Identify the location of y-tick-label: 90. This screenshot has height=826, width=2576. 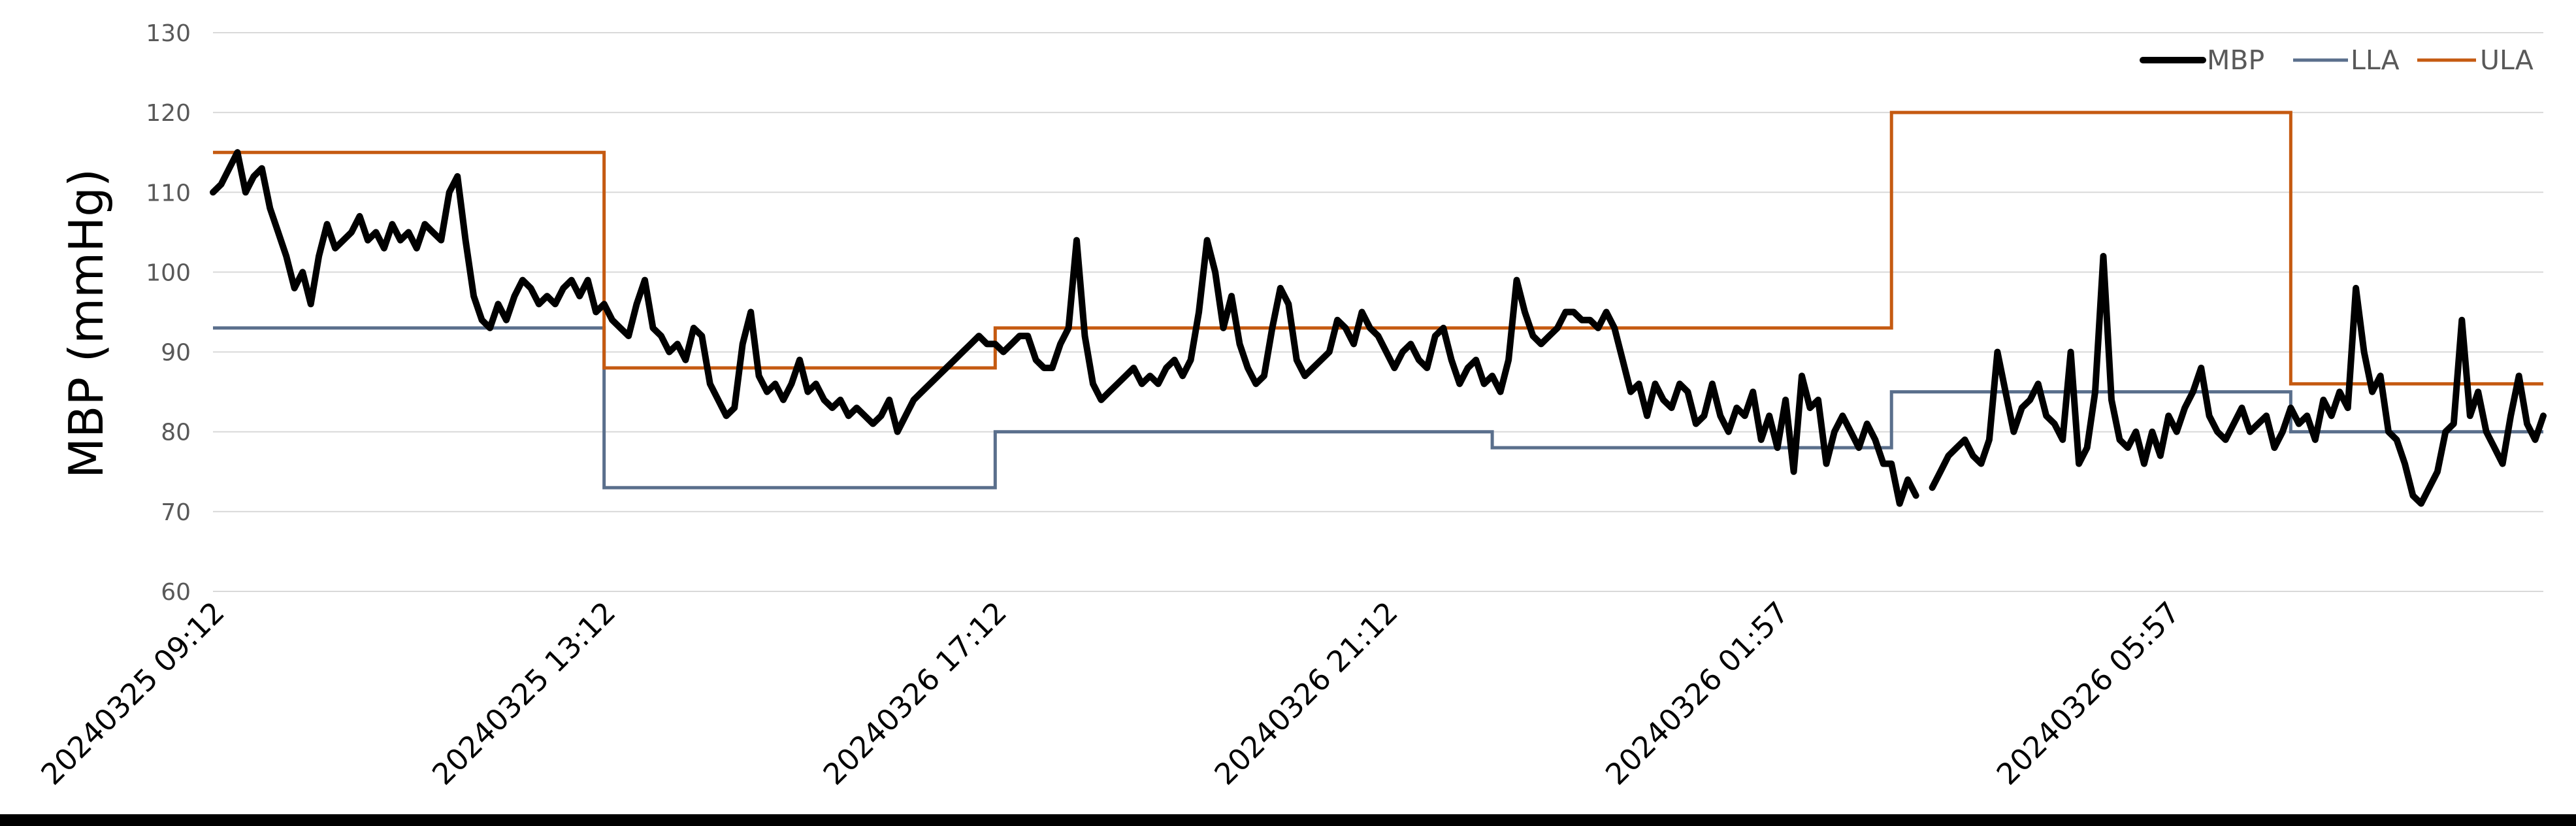
(176, 353).